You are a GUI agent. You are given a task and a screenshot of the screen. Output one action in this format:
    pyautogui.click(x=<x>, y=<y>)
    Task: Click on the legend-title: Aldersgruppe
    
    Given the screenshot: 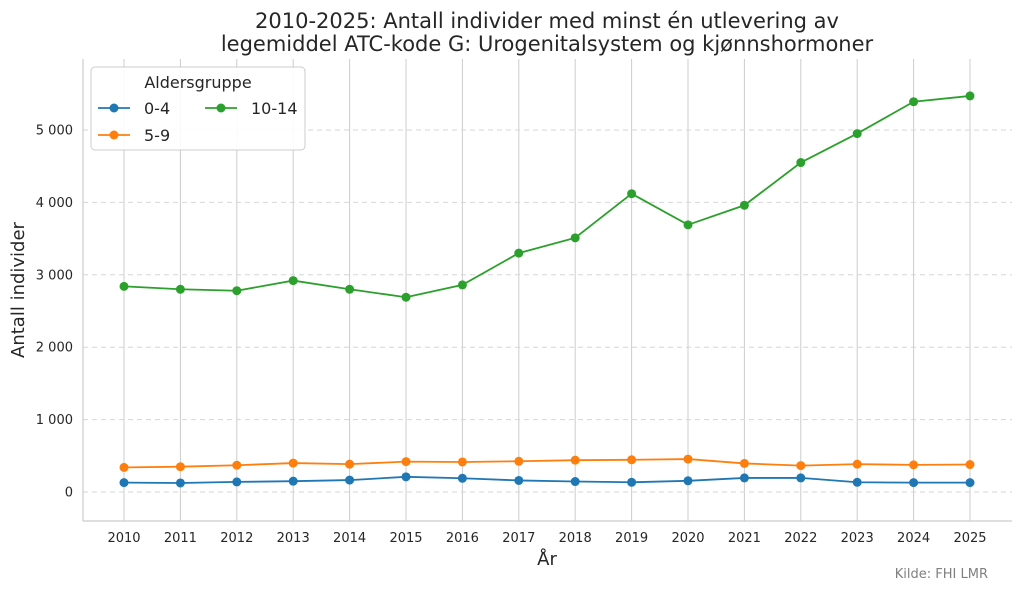 What is the action you would take?
    pyautogui.click(x=197, y=82)
    